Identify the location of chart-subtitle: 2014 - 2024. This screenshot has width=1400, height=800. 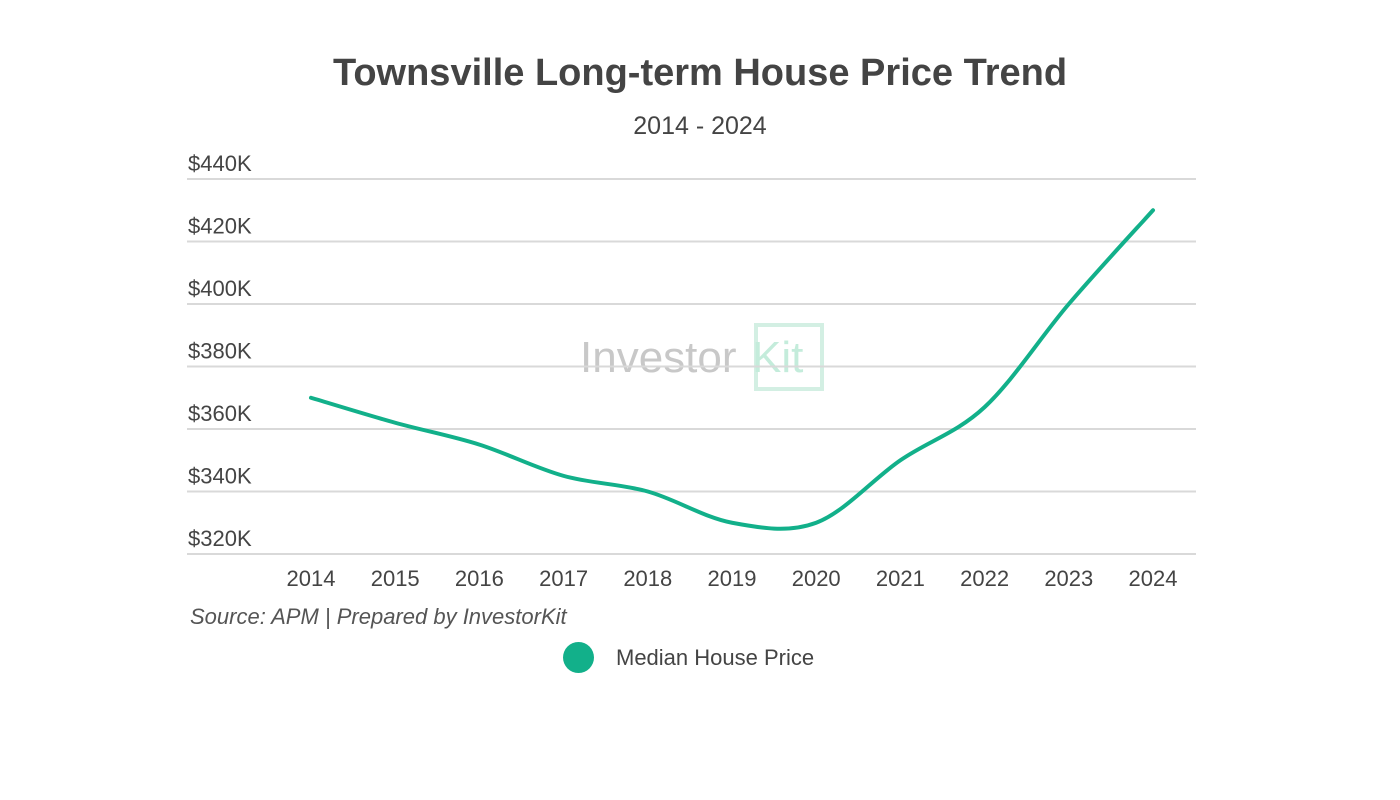
(700, 126).